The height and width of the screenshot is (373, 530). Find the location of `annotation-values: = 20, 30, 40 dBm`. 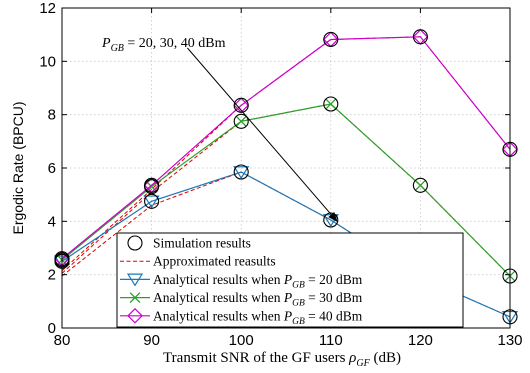

annotation-values: = 20, 30, 40 dBm is located at coordinates (175, 43).